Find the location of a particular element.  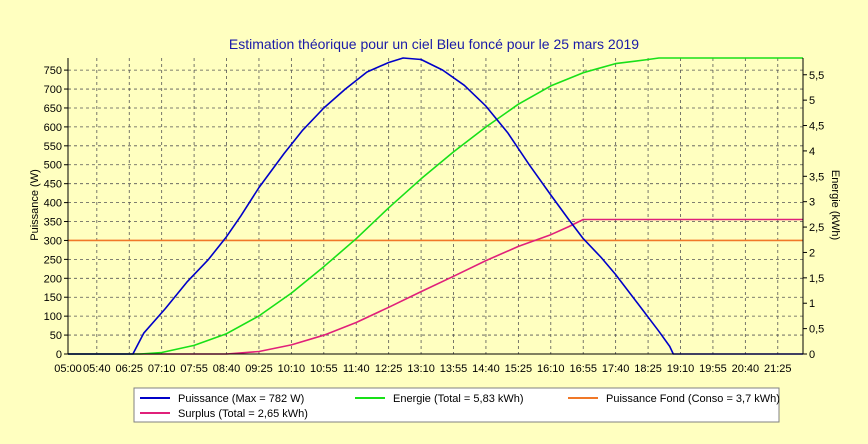

y-left-label: Puissance (W) is located at coordinates (35, 205).